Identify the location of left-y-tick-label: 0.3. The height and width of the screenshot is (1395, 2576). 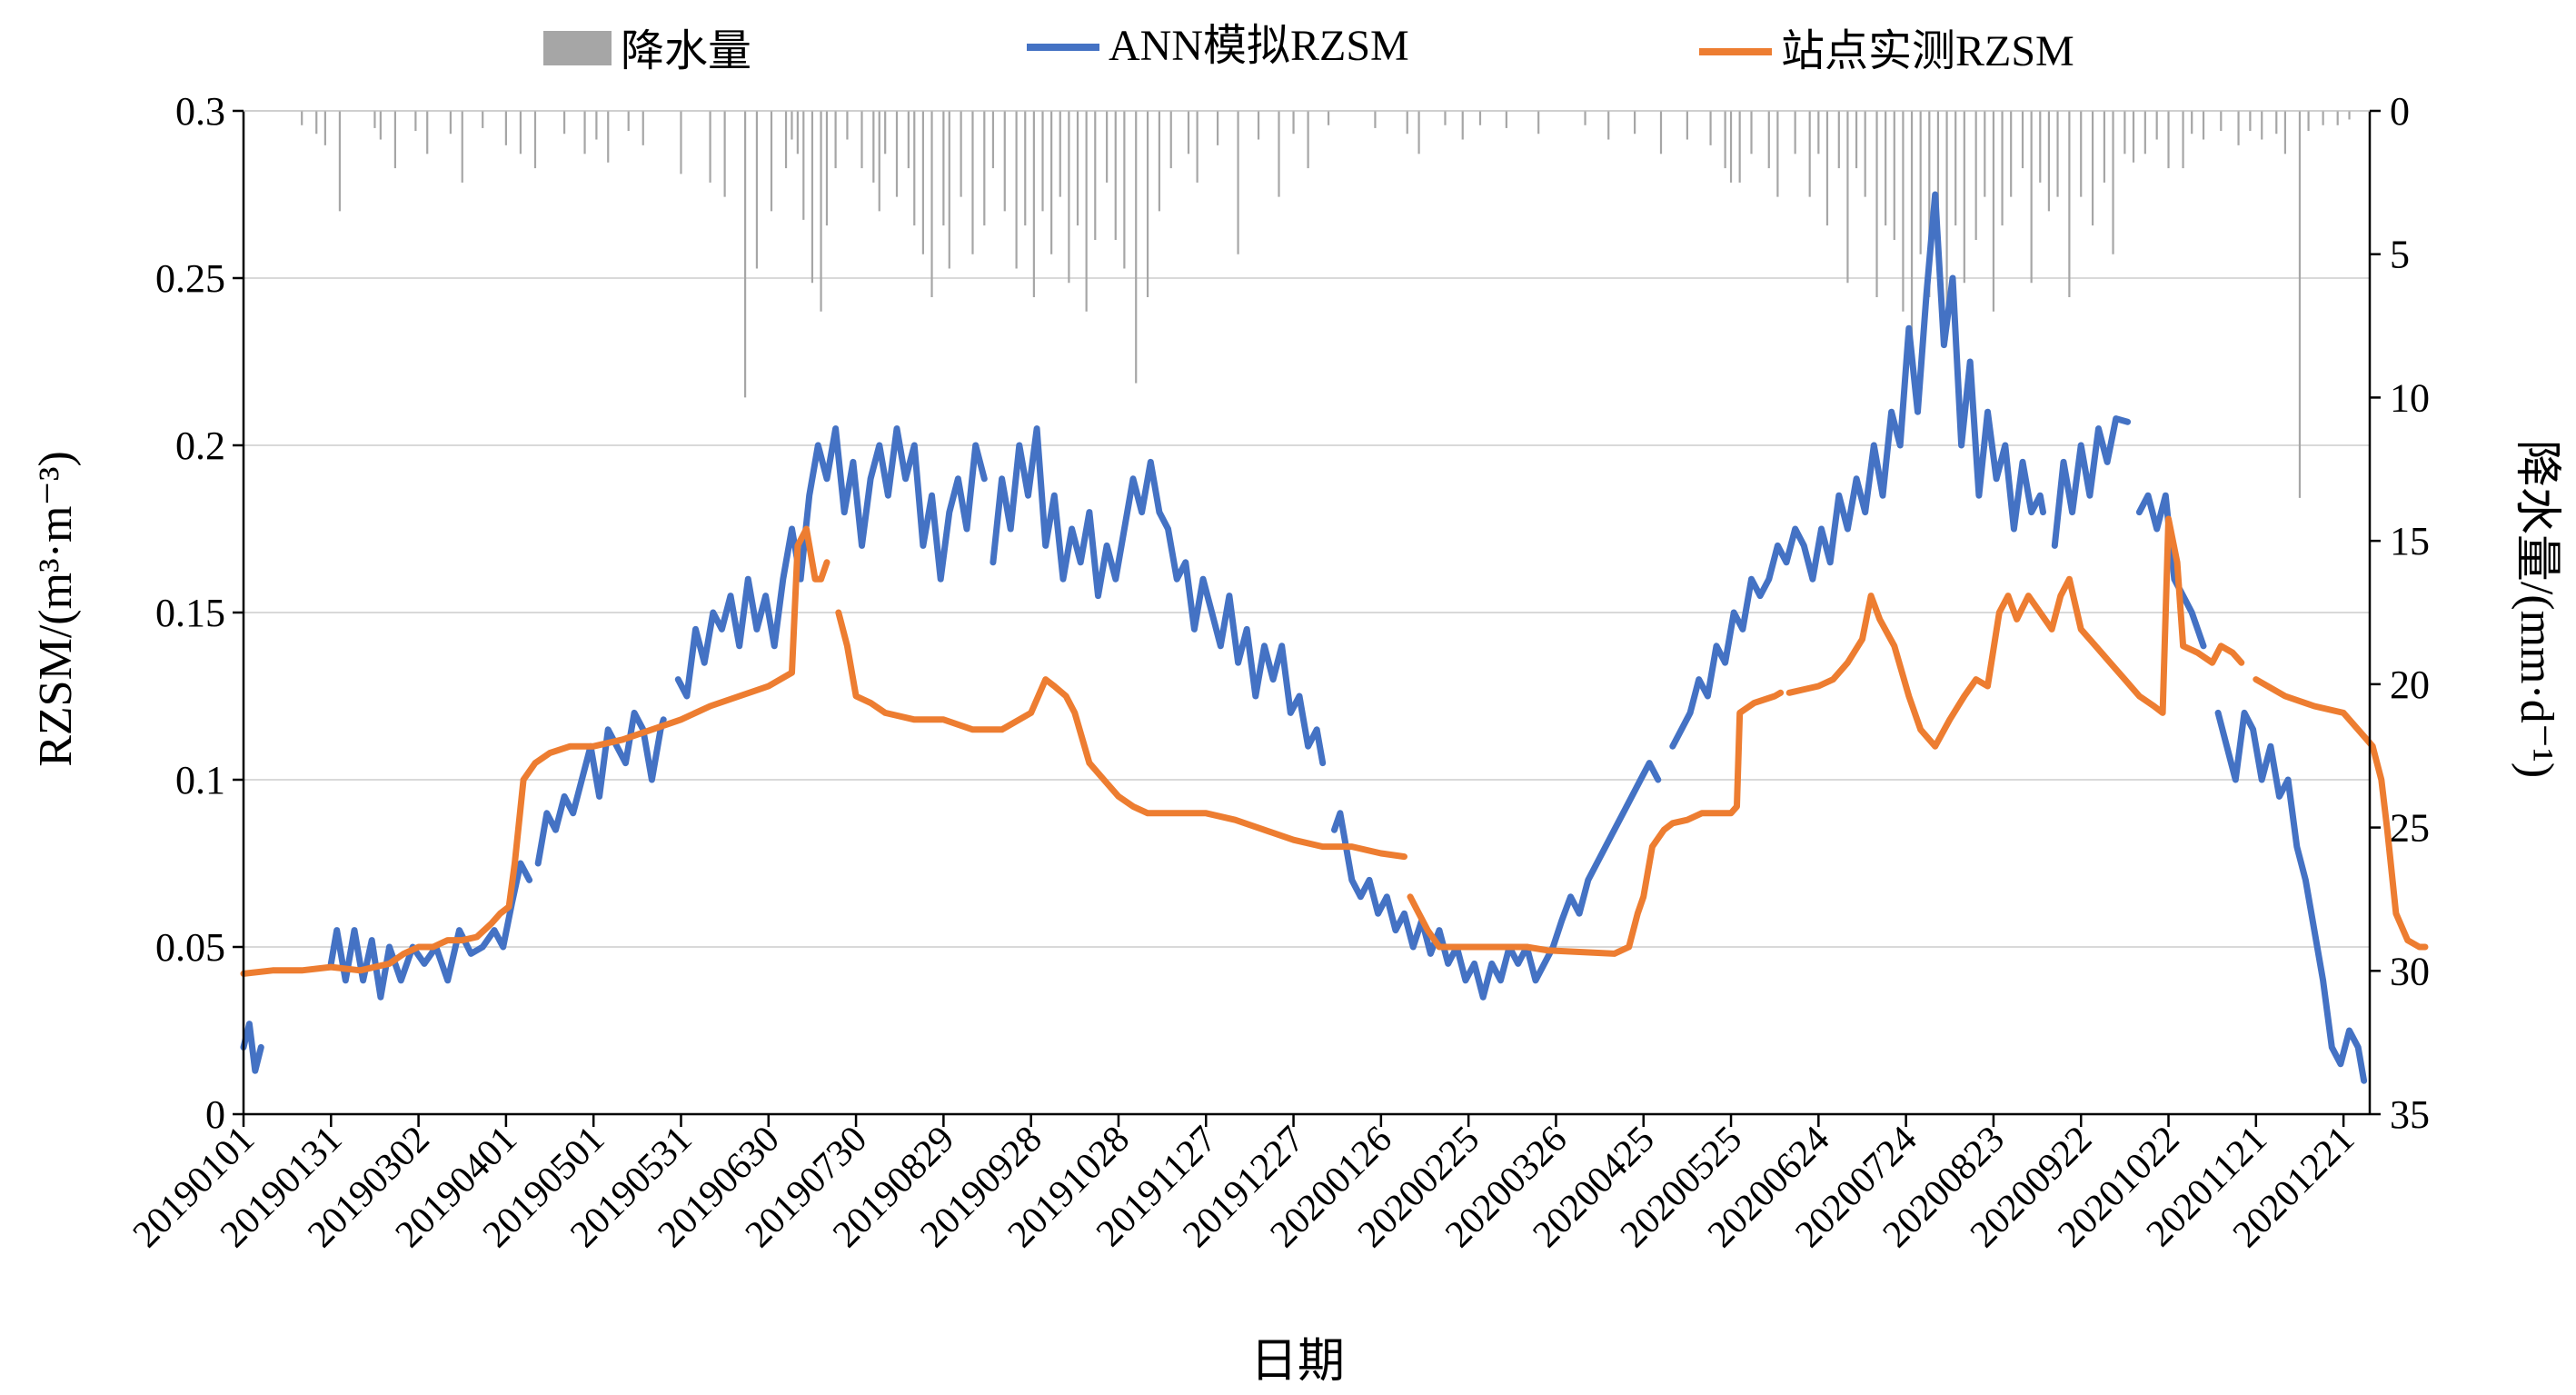
(200, 111).